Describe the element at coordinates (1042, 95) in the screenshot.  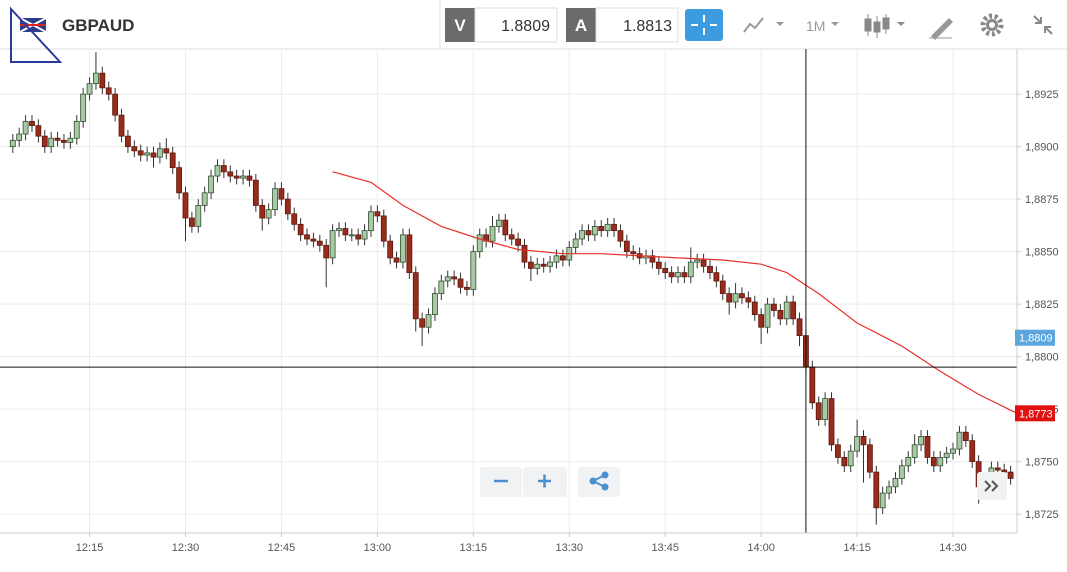
I see `y-tick-label: 1,8925` at that location.